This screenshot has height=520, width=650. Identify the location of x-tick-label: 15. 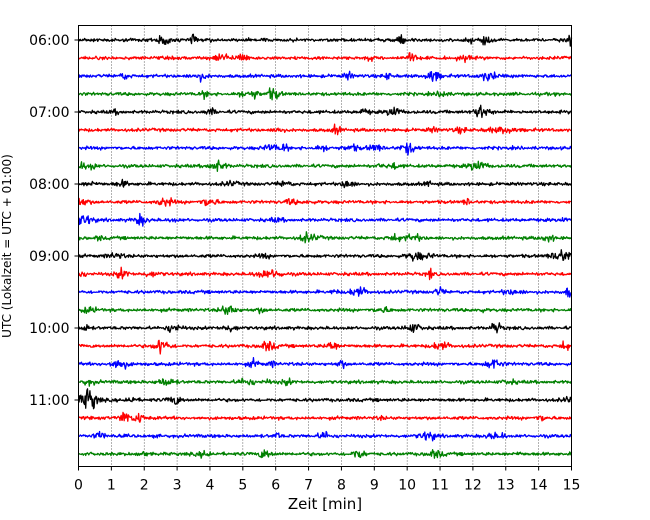
(572, 486).